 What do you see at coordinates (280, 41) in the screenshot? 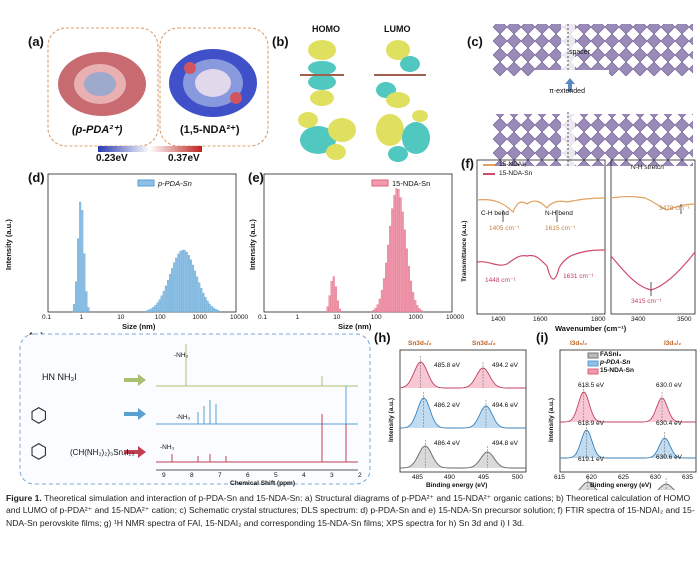
I see `panel-b-label: (b)` at bounding box center [280, 41].